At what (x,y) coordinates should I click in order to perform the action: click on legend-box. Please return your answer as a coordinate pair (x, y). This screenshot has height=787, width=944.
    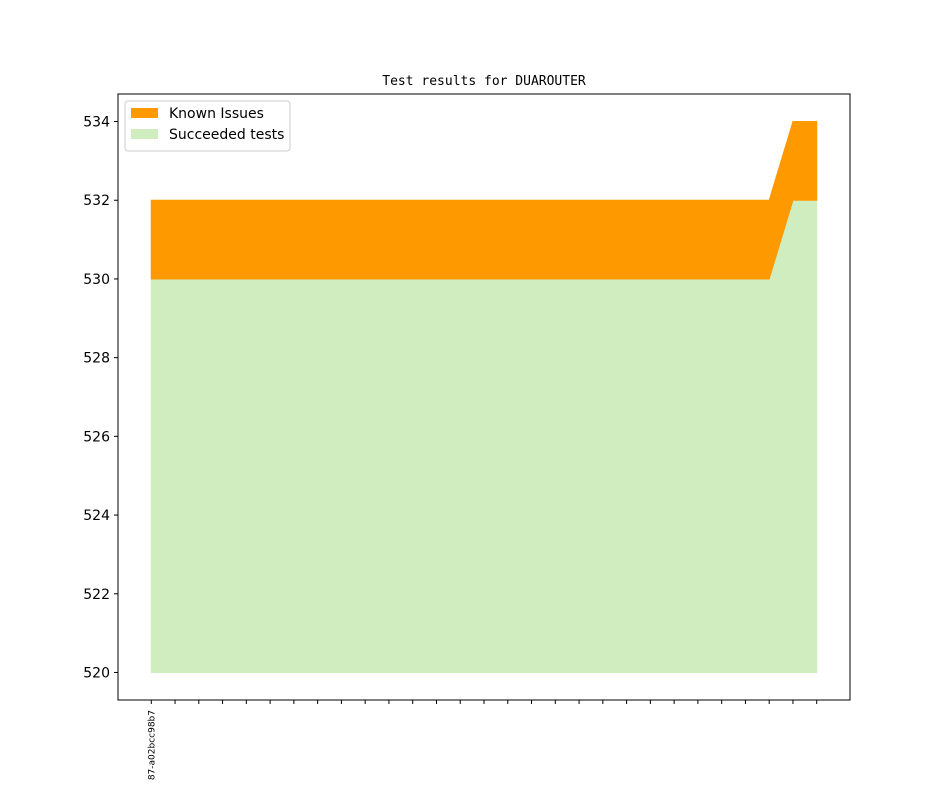
    Looking at the image, I should click on (207, 126).